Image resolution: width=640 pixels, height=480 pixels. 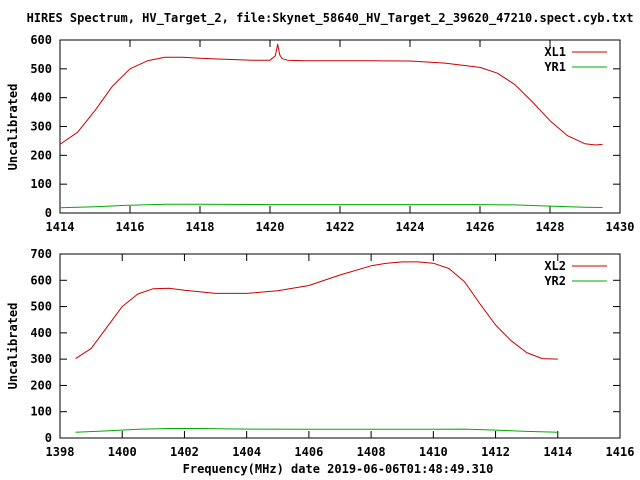 I want to click on legend-label: XL1, so click(x=555, y=52).